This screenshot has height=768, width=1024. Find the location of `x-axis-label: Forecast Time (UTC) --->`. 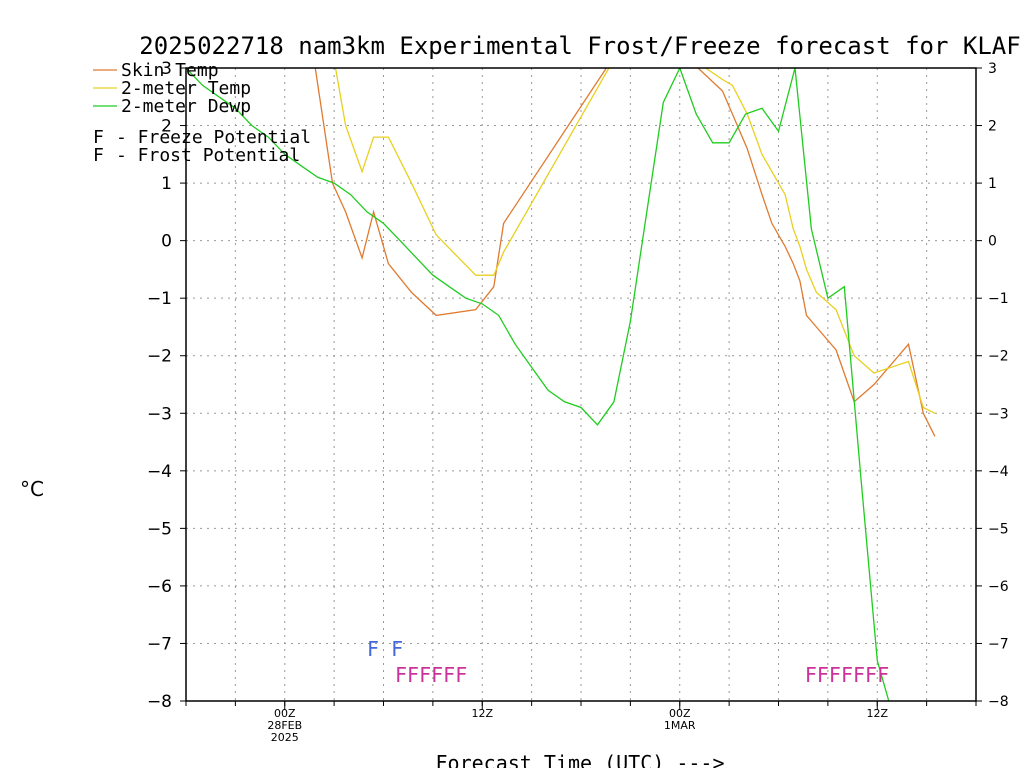

x-axis-label: Forecast Time (UTC) ---> is located at coordinates (580, 759).